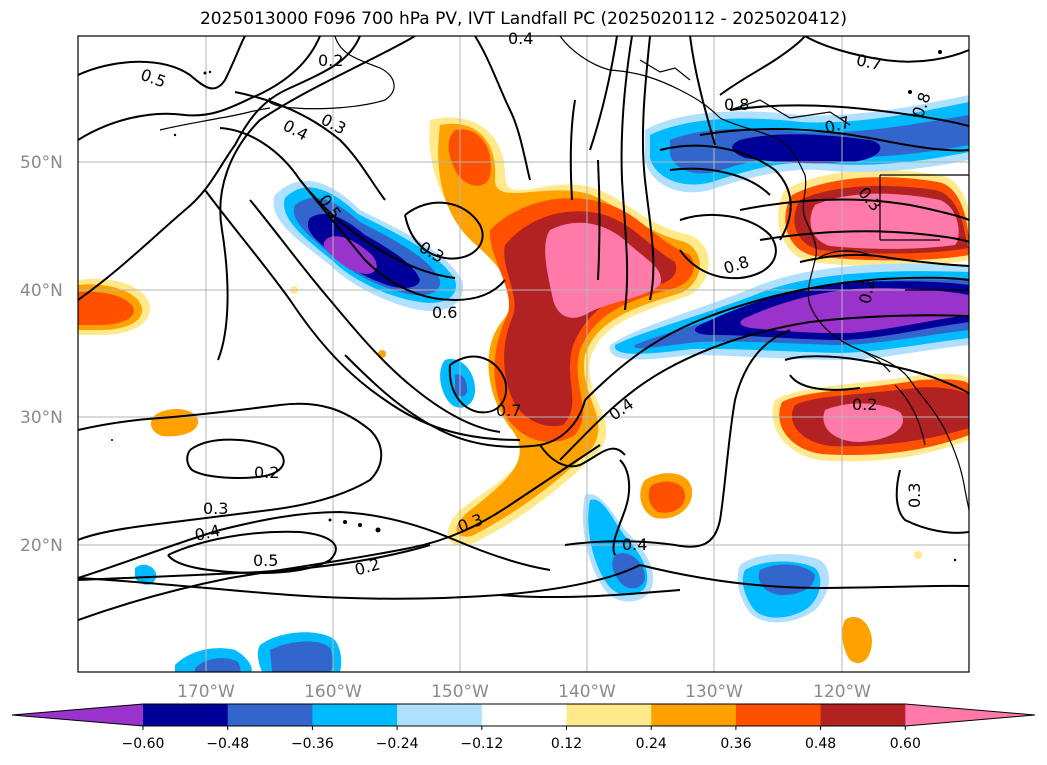 This screenshot has width=1047, height=765. I want to click on negative-anomaly-west, so click(368, 245).